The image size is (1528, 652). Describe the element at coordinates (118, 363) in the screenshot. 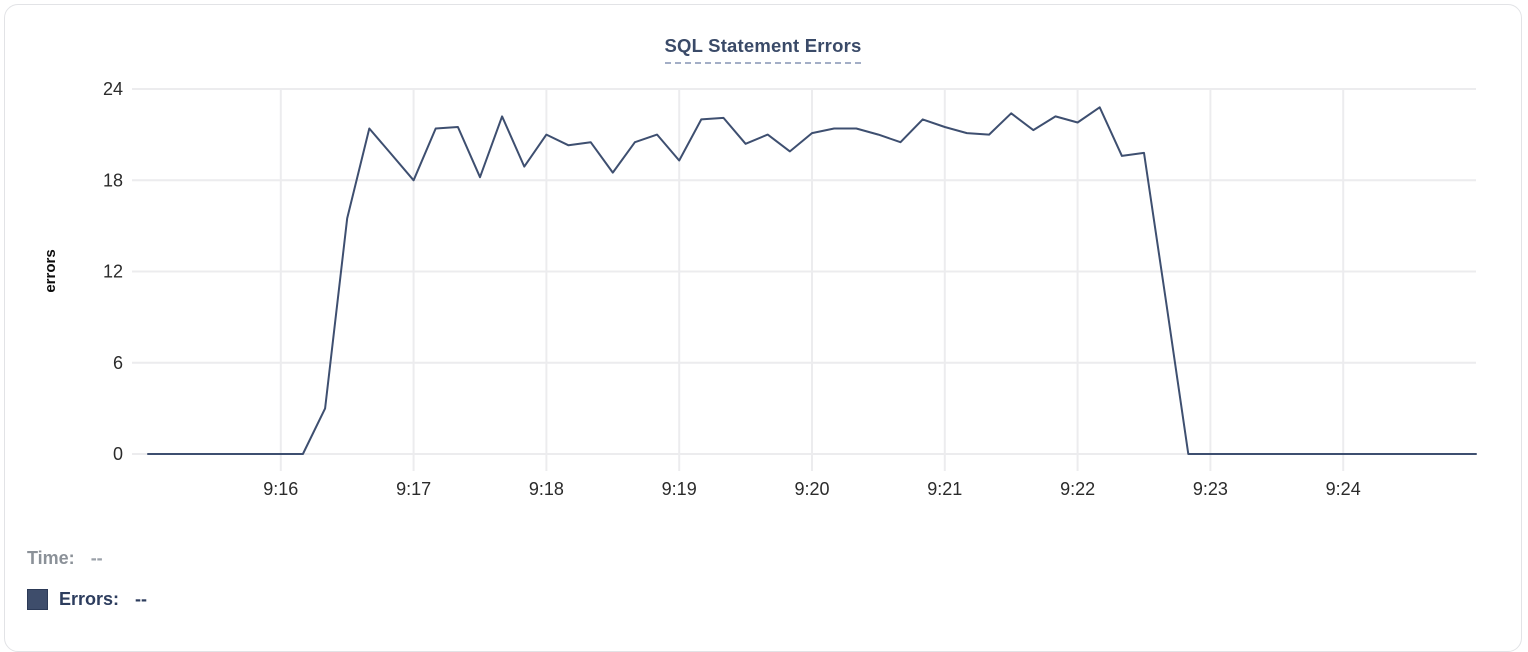

I see `y-tick-label: 6` at that location.